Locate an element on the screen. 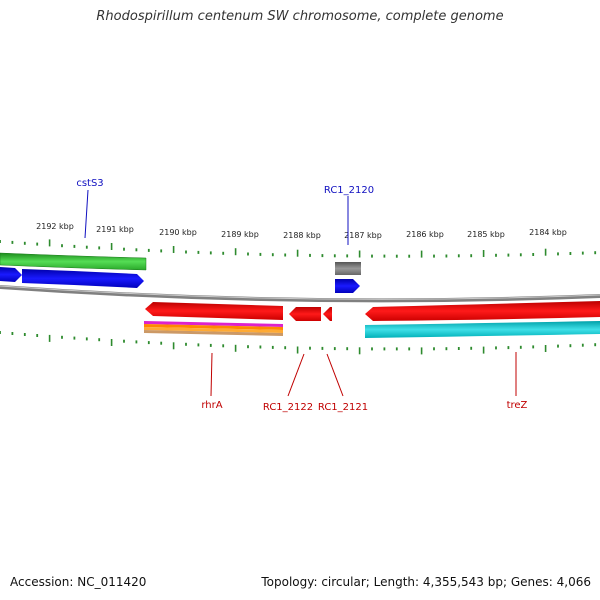 The height and width of the screenshot is (600, 600). tick-label: 2184 kbp is located at coordinates (548, 232).